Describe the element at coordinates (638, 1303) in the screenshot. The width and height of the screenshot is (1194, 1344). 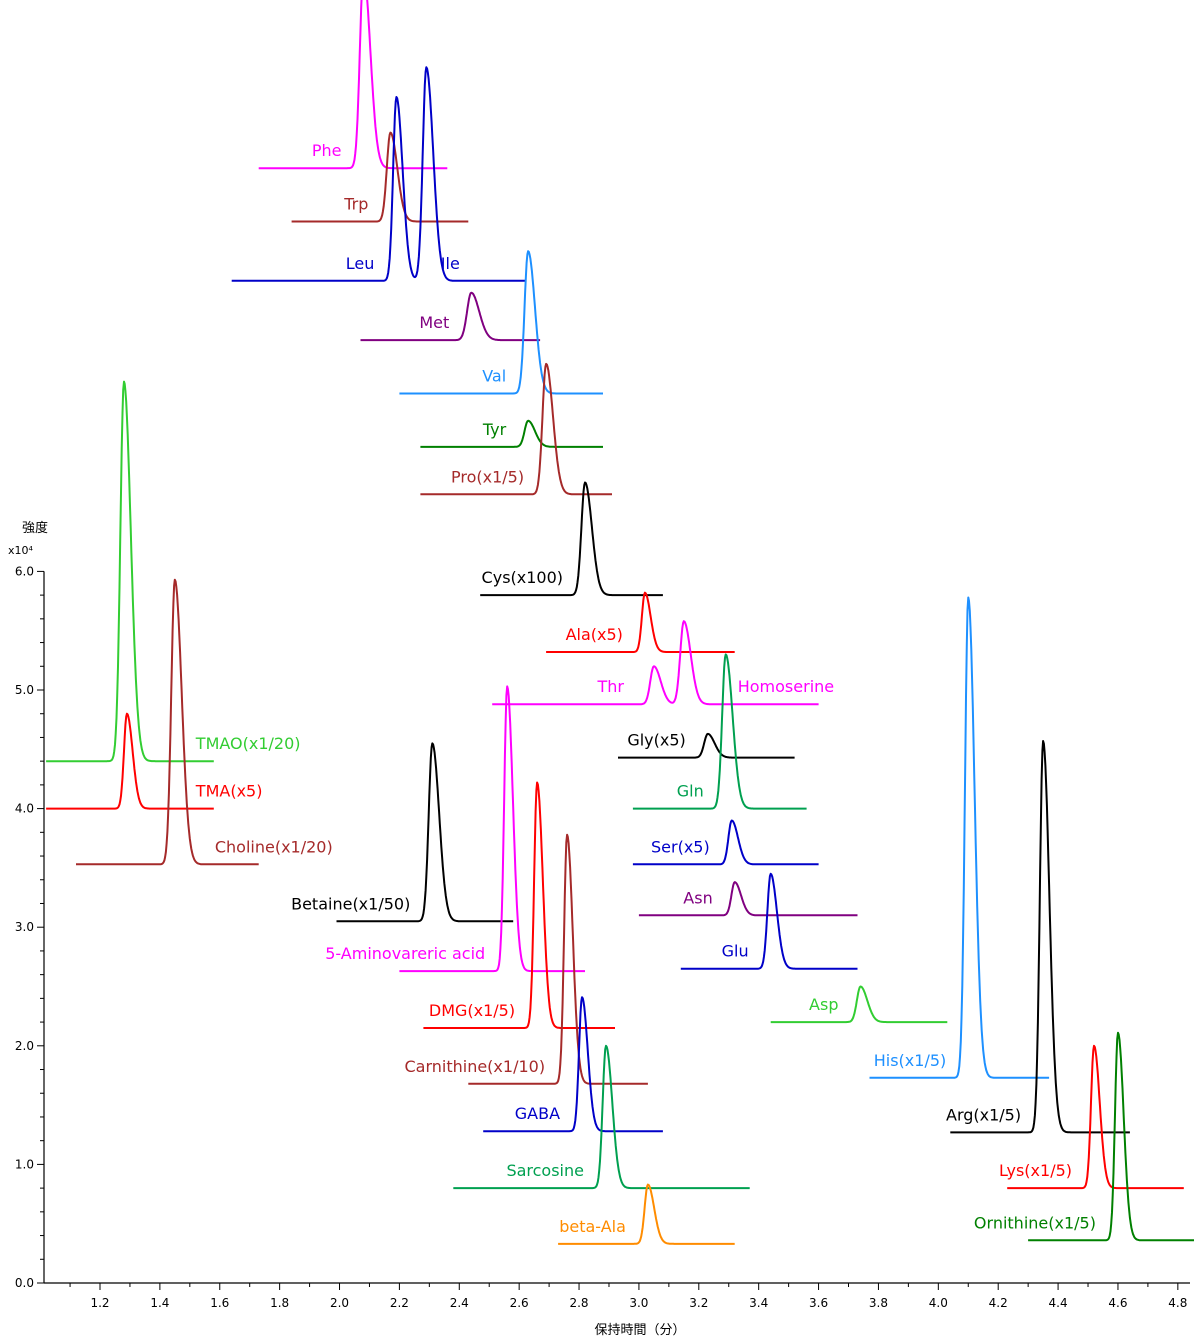
I see `x-tick-label: 3.0` at that location.